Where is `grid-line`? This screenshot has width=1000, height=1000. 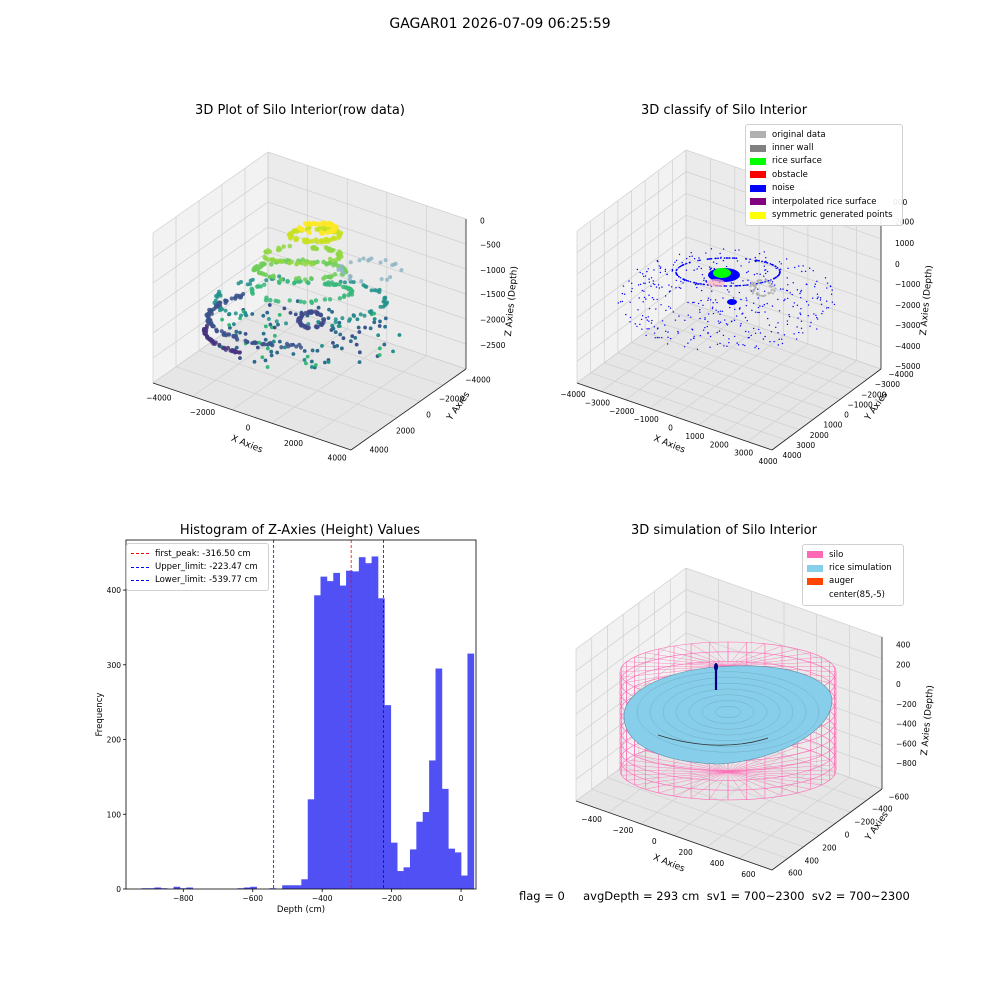 grid-line is located at coordinates (729, 608).